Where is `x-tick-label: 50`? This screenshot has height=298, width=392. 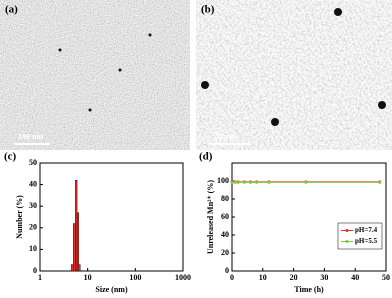
x-tick-label: 50 is located at coordinates (386, 277).